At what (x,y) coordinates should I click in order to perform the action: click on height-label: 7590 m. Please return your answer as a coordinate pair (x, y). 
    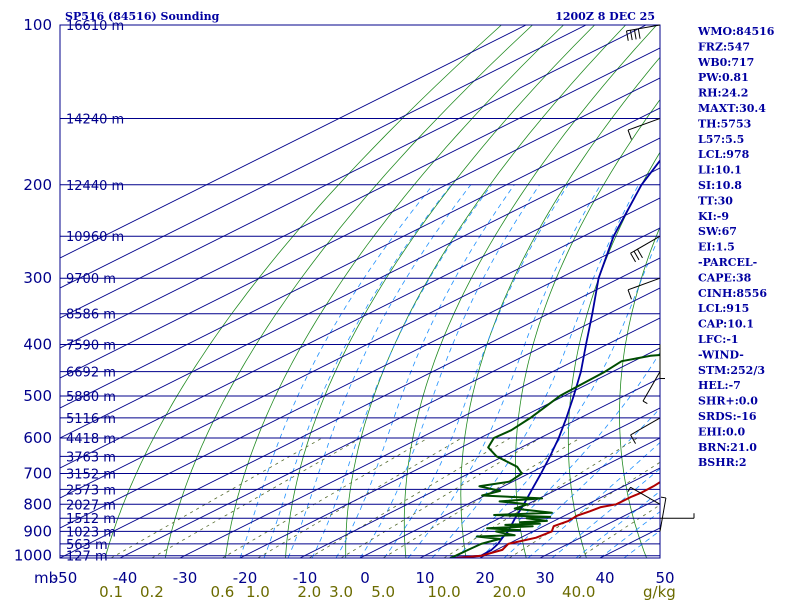
    Looking at the image, I should click on (91, 346).